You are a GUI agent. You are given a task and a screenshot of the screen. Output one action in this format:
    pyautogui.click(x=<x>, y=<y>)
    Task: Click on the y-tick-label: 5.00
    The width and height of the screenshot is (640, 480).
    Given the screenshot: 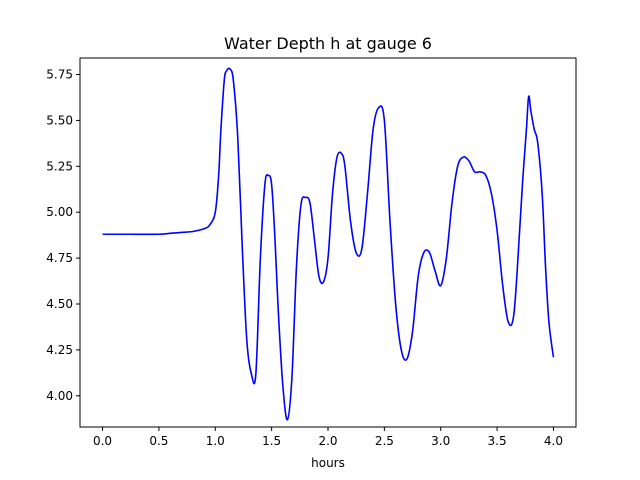 What is the action you would take?
    pyautogui.click(x=59, y=212)
    